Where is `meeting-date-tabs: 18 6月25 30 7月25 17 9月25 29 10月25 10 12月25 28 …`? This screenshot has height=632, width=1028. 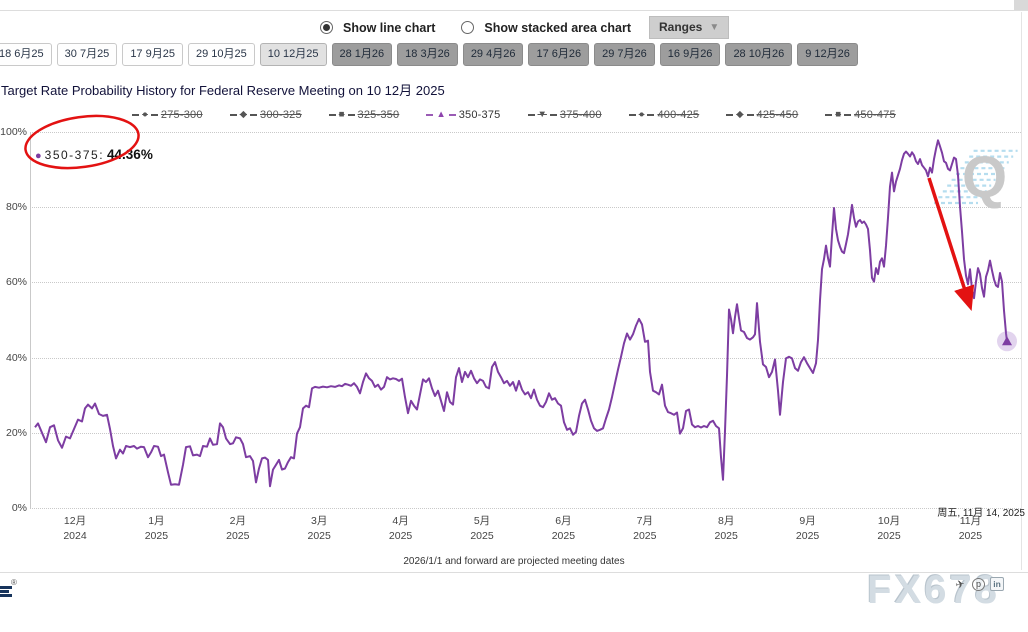 meeting-date-tabs: 18 6月25 30 7月25 17 9月25 29 10月25 10 12月25 28 … is located at coordinates (429, 54).